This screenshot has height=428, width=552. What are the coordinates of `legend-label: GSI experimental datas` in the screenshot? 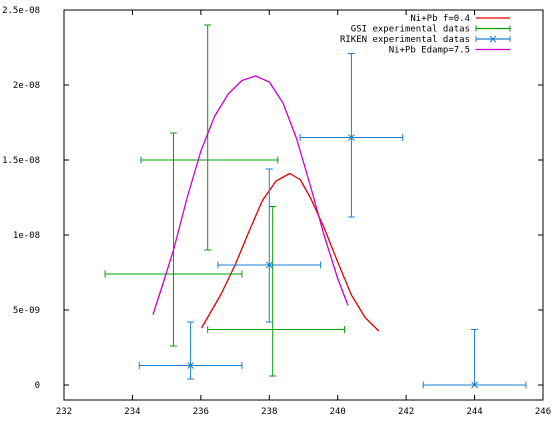 It's located at (410, 30).